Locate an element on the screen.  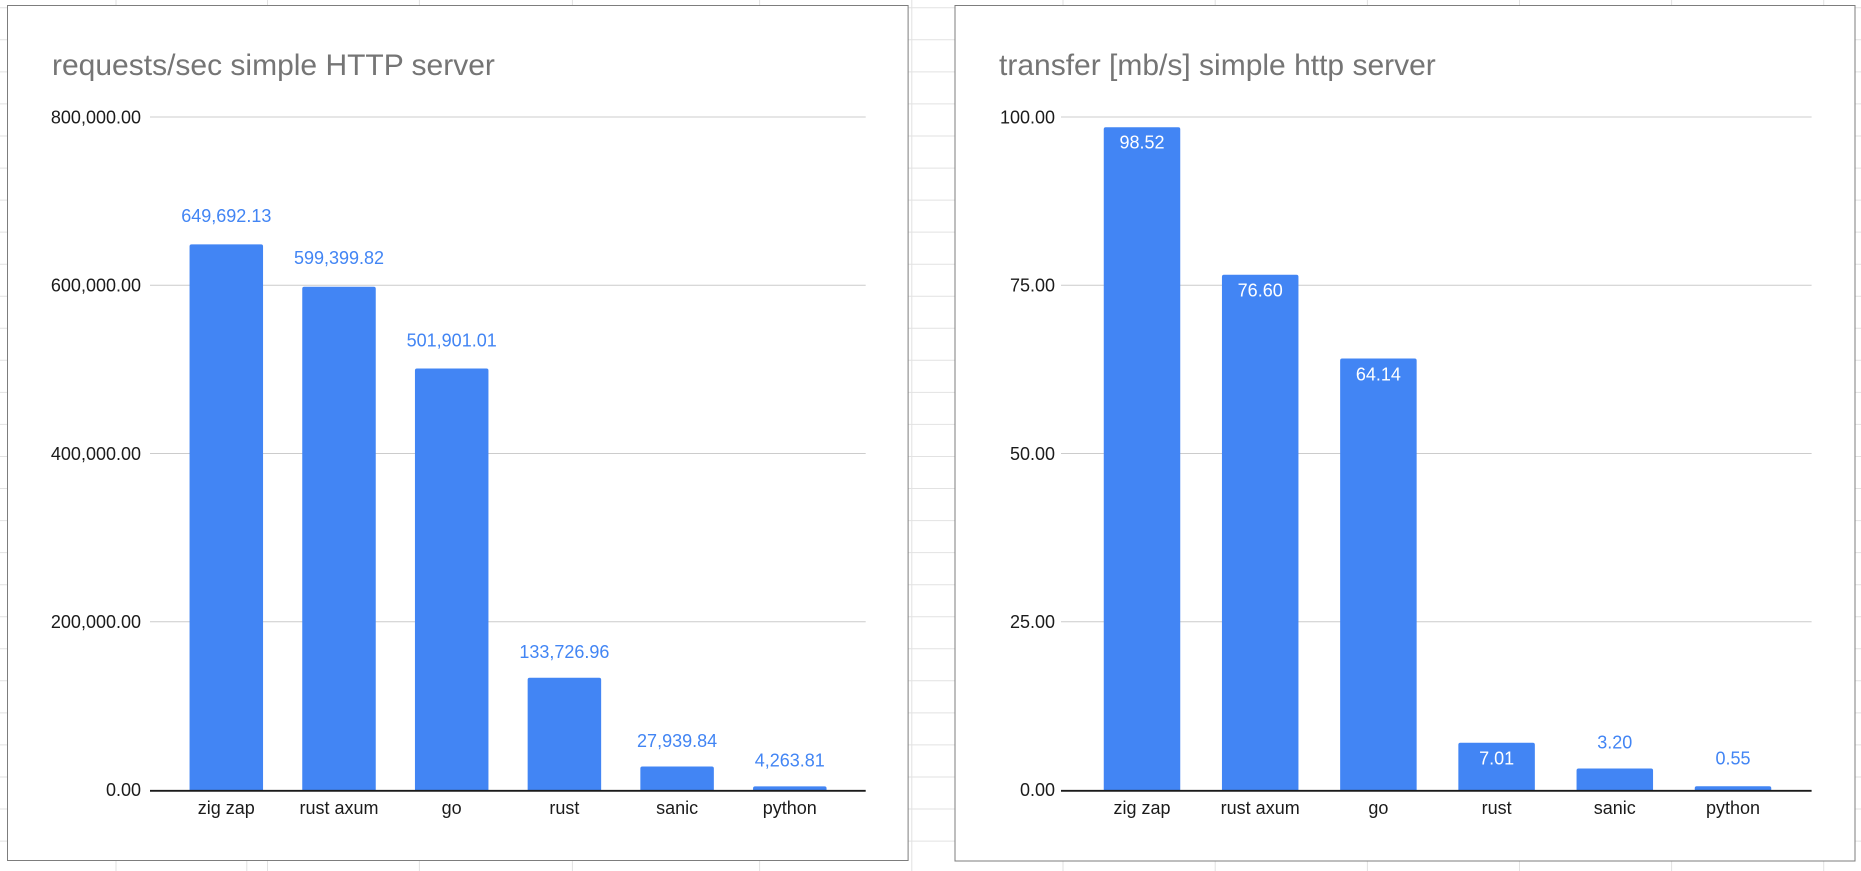
svg-text: 200,000.00 is located at coordinates (96, 622).